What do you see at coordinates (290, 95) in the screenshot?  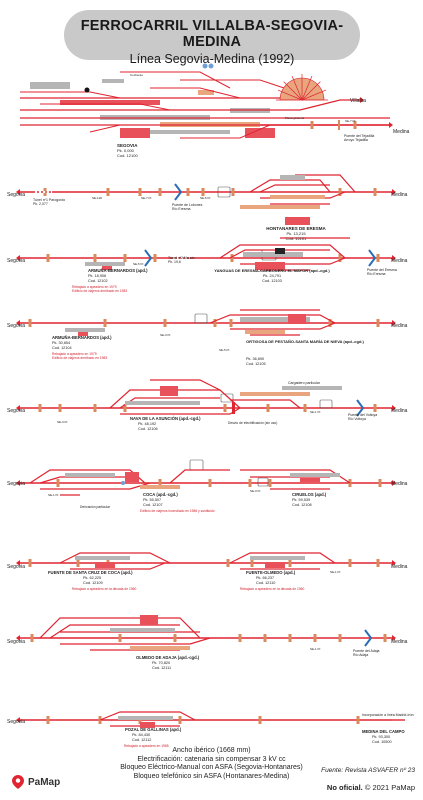 I see `turntable-ray` at bounding box center [290, 95].